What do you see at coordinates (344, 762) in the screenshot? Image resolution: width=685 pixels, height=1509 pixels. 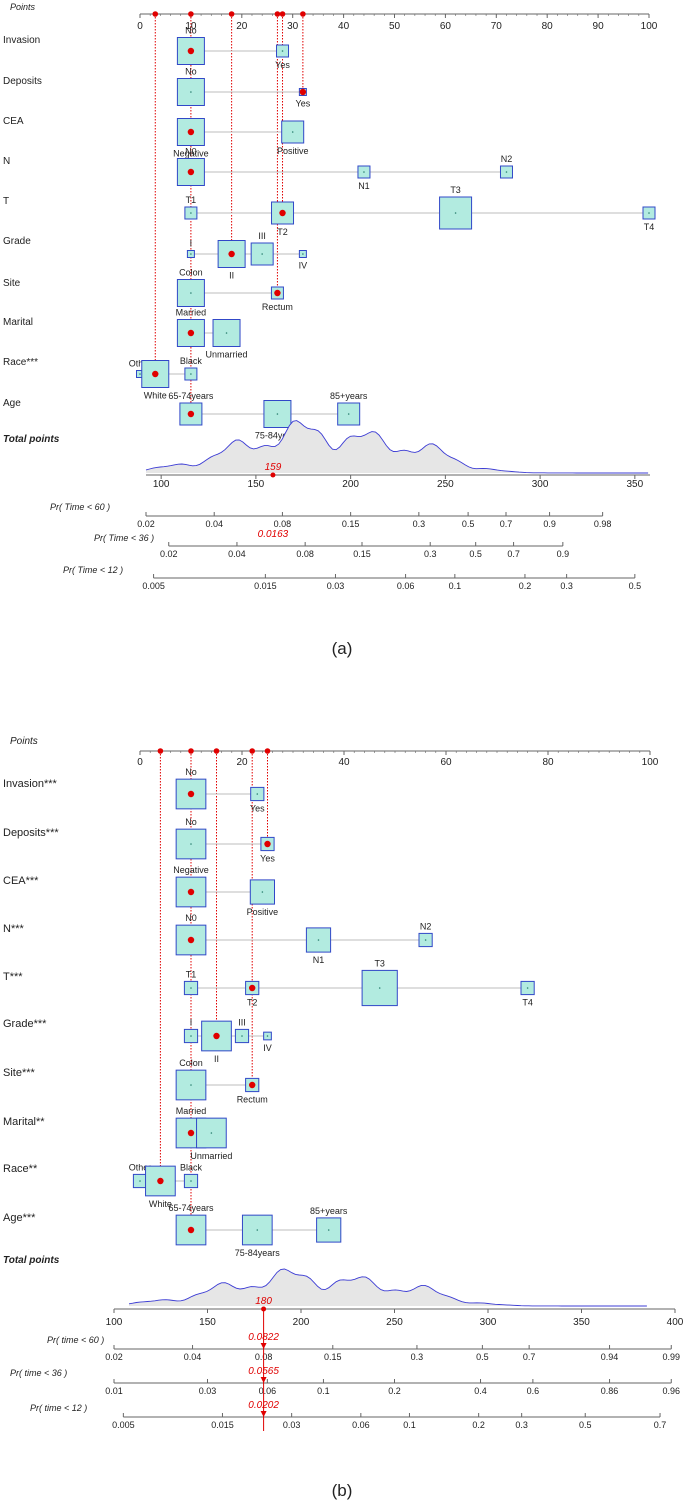 I see `points-axis-tick-label: 40` at bounding box center [344, 762].